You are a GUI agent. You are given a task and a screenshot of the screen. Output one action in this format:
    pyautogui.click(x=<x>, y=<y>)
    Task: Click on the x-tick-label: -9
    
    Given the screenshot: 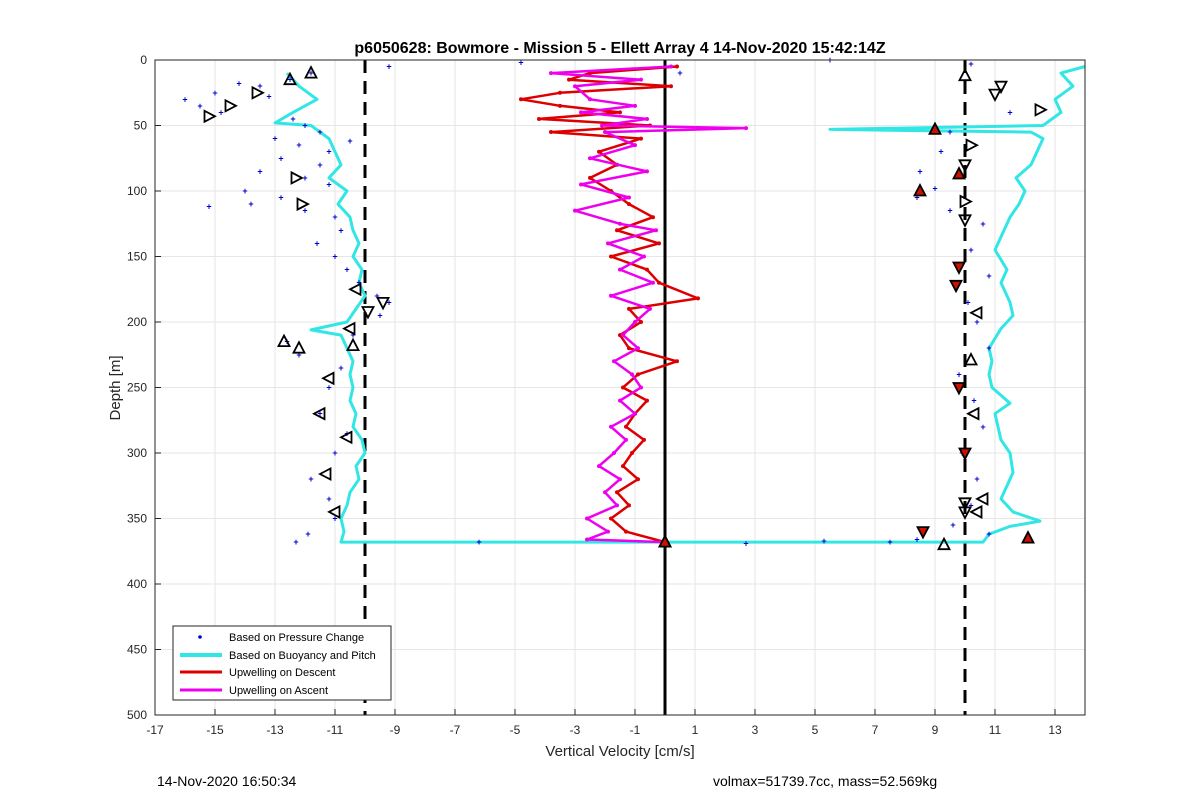 What is the action you would take?
    pyautogui.click(x=395, y=730)
    